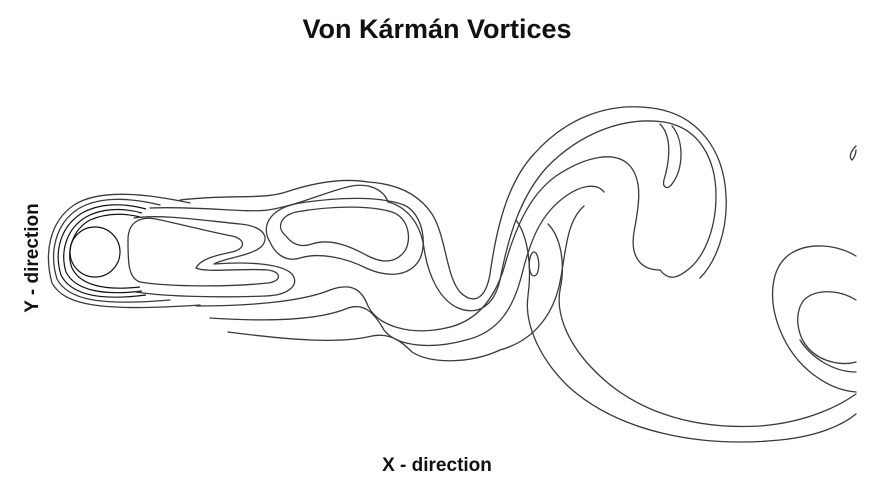  I want to click on right-edge-contours, so click(814, 269).